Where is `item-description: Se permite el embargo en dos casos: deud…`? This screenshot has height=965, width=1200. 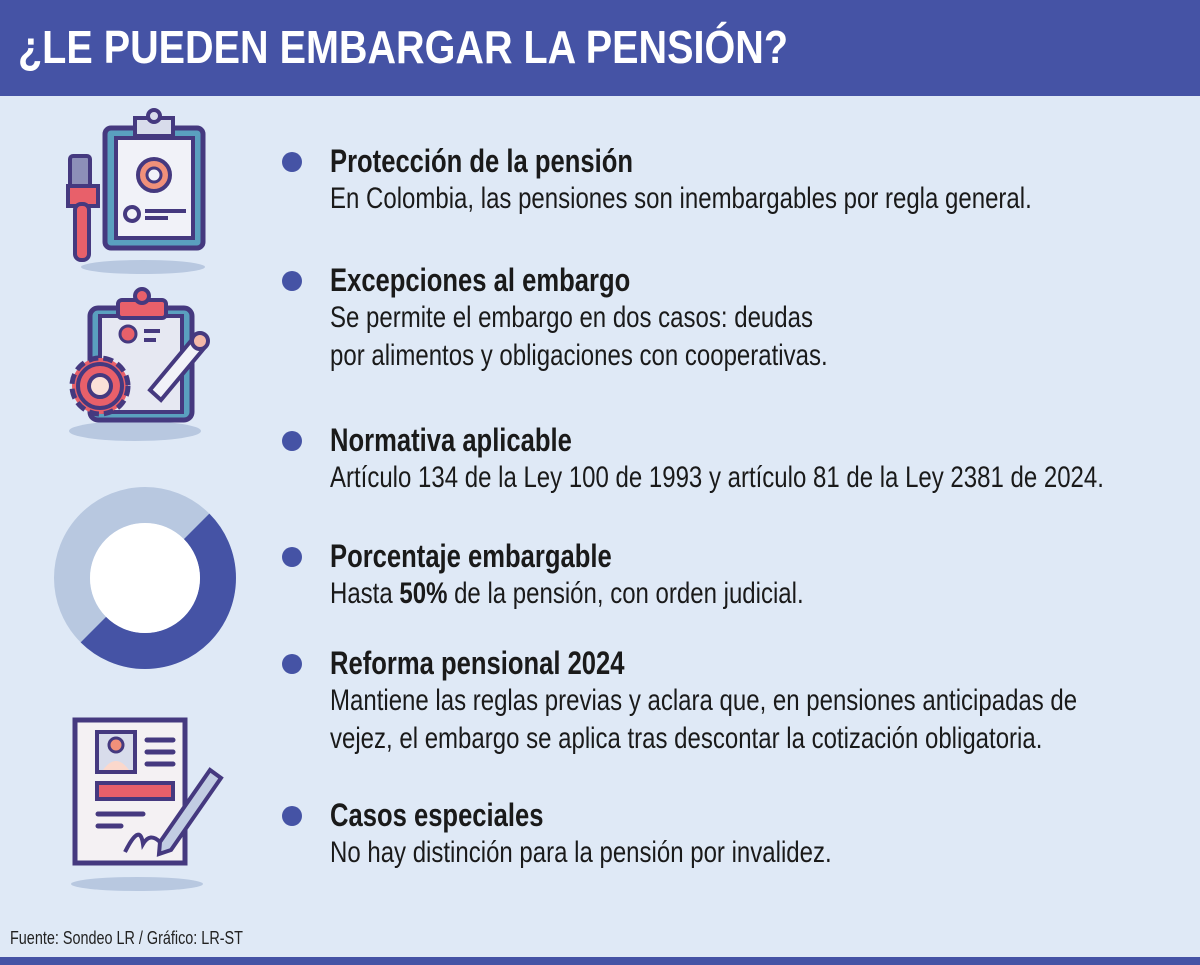 item-description: Se permite el embargo en dos casos: deud… is located at coordinates (571, 317).